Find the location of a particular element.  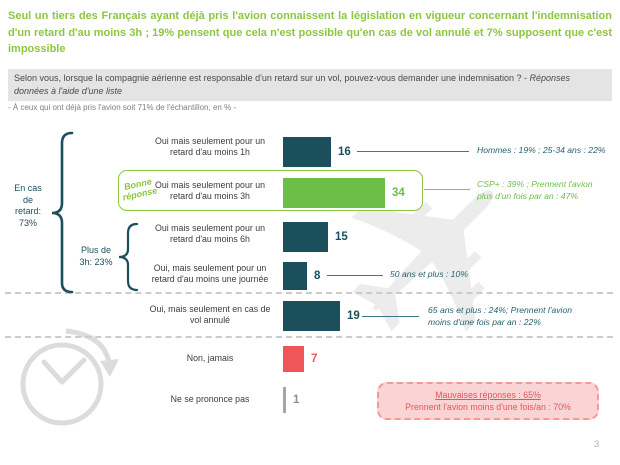

bar-row: 8 is located at coordinates (301, 276).